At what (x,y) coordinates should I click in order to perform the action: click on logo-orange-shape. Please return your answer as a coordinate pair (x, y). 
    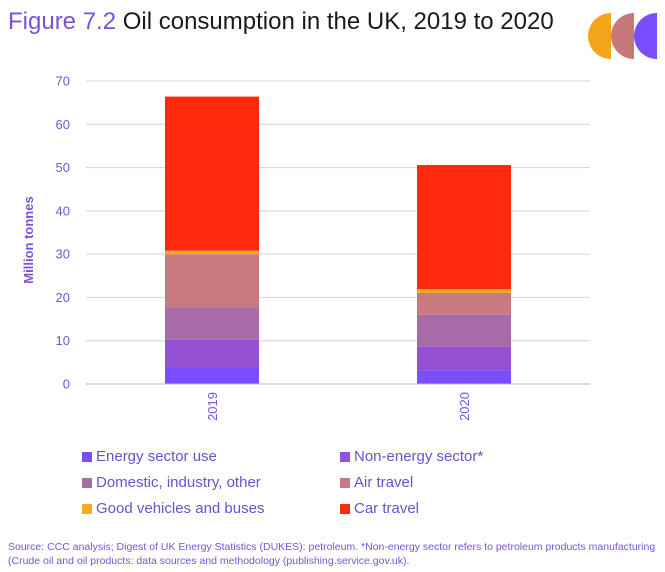
    Looking at the image, I should click on (599, 36).